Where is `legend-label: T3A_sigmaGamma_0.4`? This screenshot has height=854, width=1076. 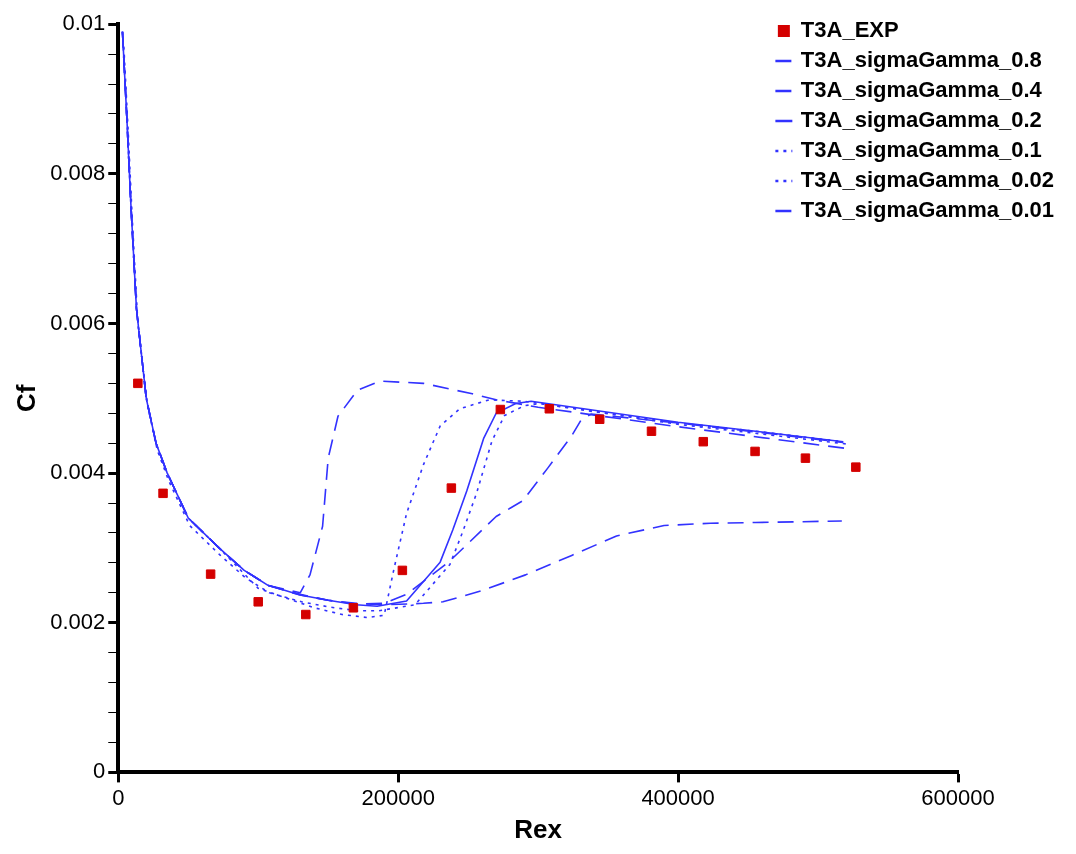 legend-label: T3A_sigmaGamma_0.4 is located at coordinates (921, 90).